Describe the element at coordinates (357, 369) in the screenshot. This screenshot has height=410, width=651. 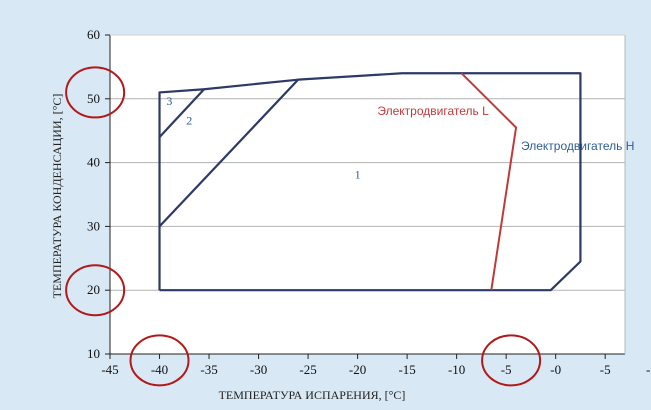
I see `x-tick-label: -20` at that location.